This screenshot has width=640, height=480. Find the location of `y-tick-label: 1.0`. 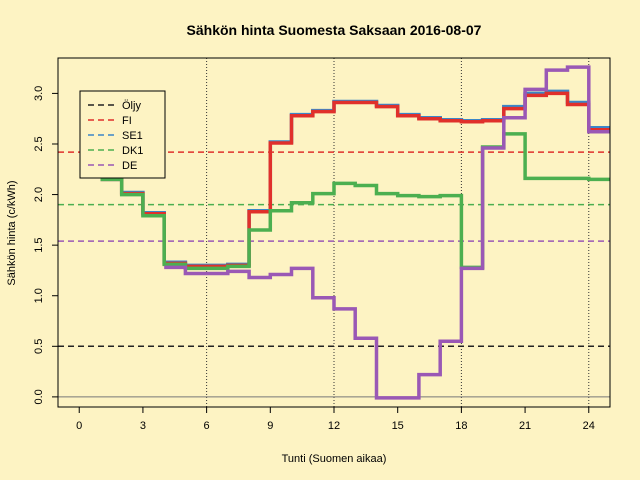

y-tick-label: 1.0 is located at coordinates (39, 295).